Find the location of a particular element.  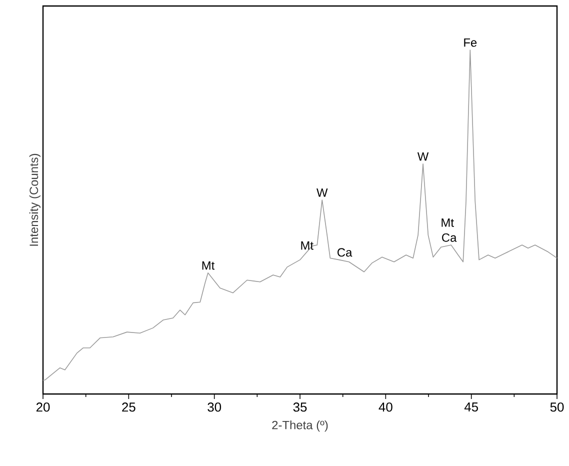

y-axis-title: Intensity (Counts) is located at coordinates (34, 200).